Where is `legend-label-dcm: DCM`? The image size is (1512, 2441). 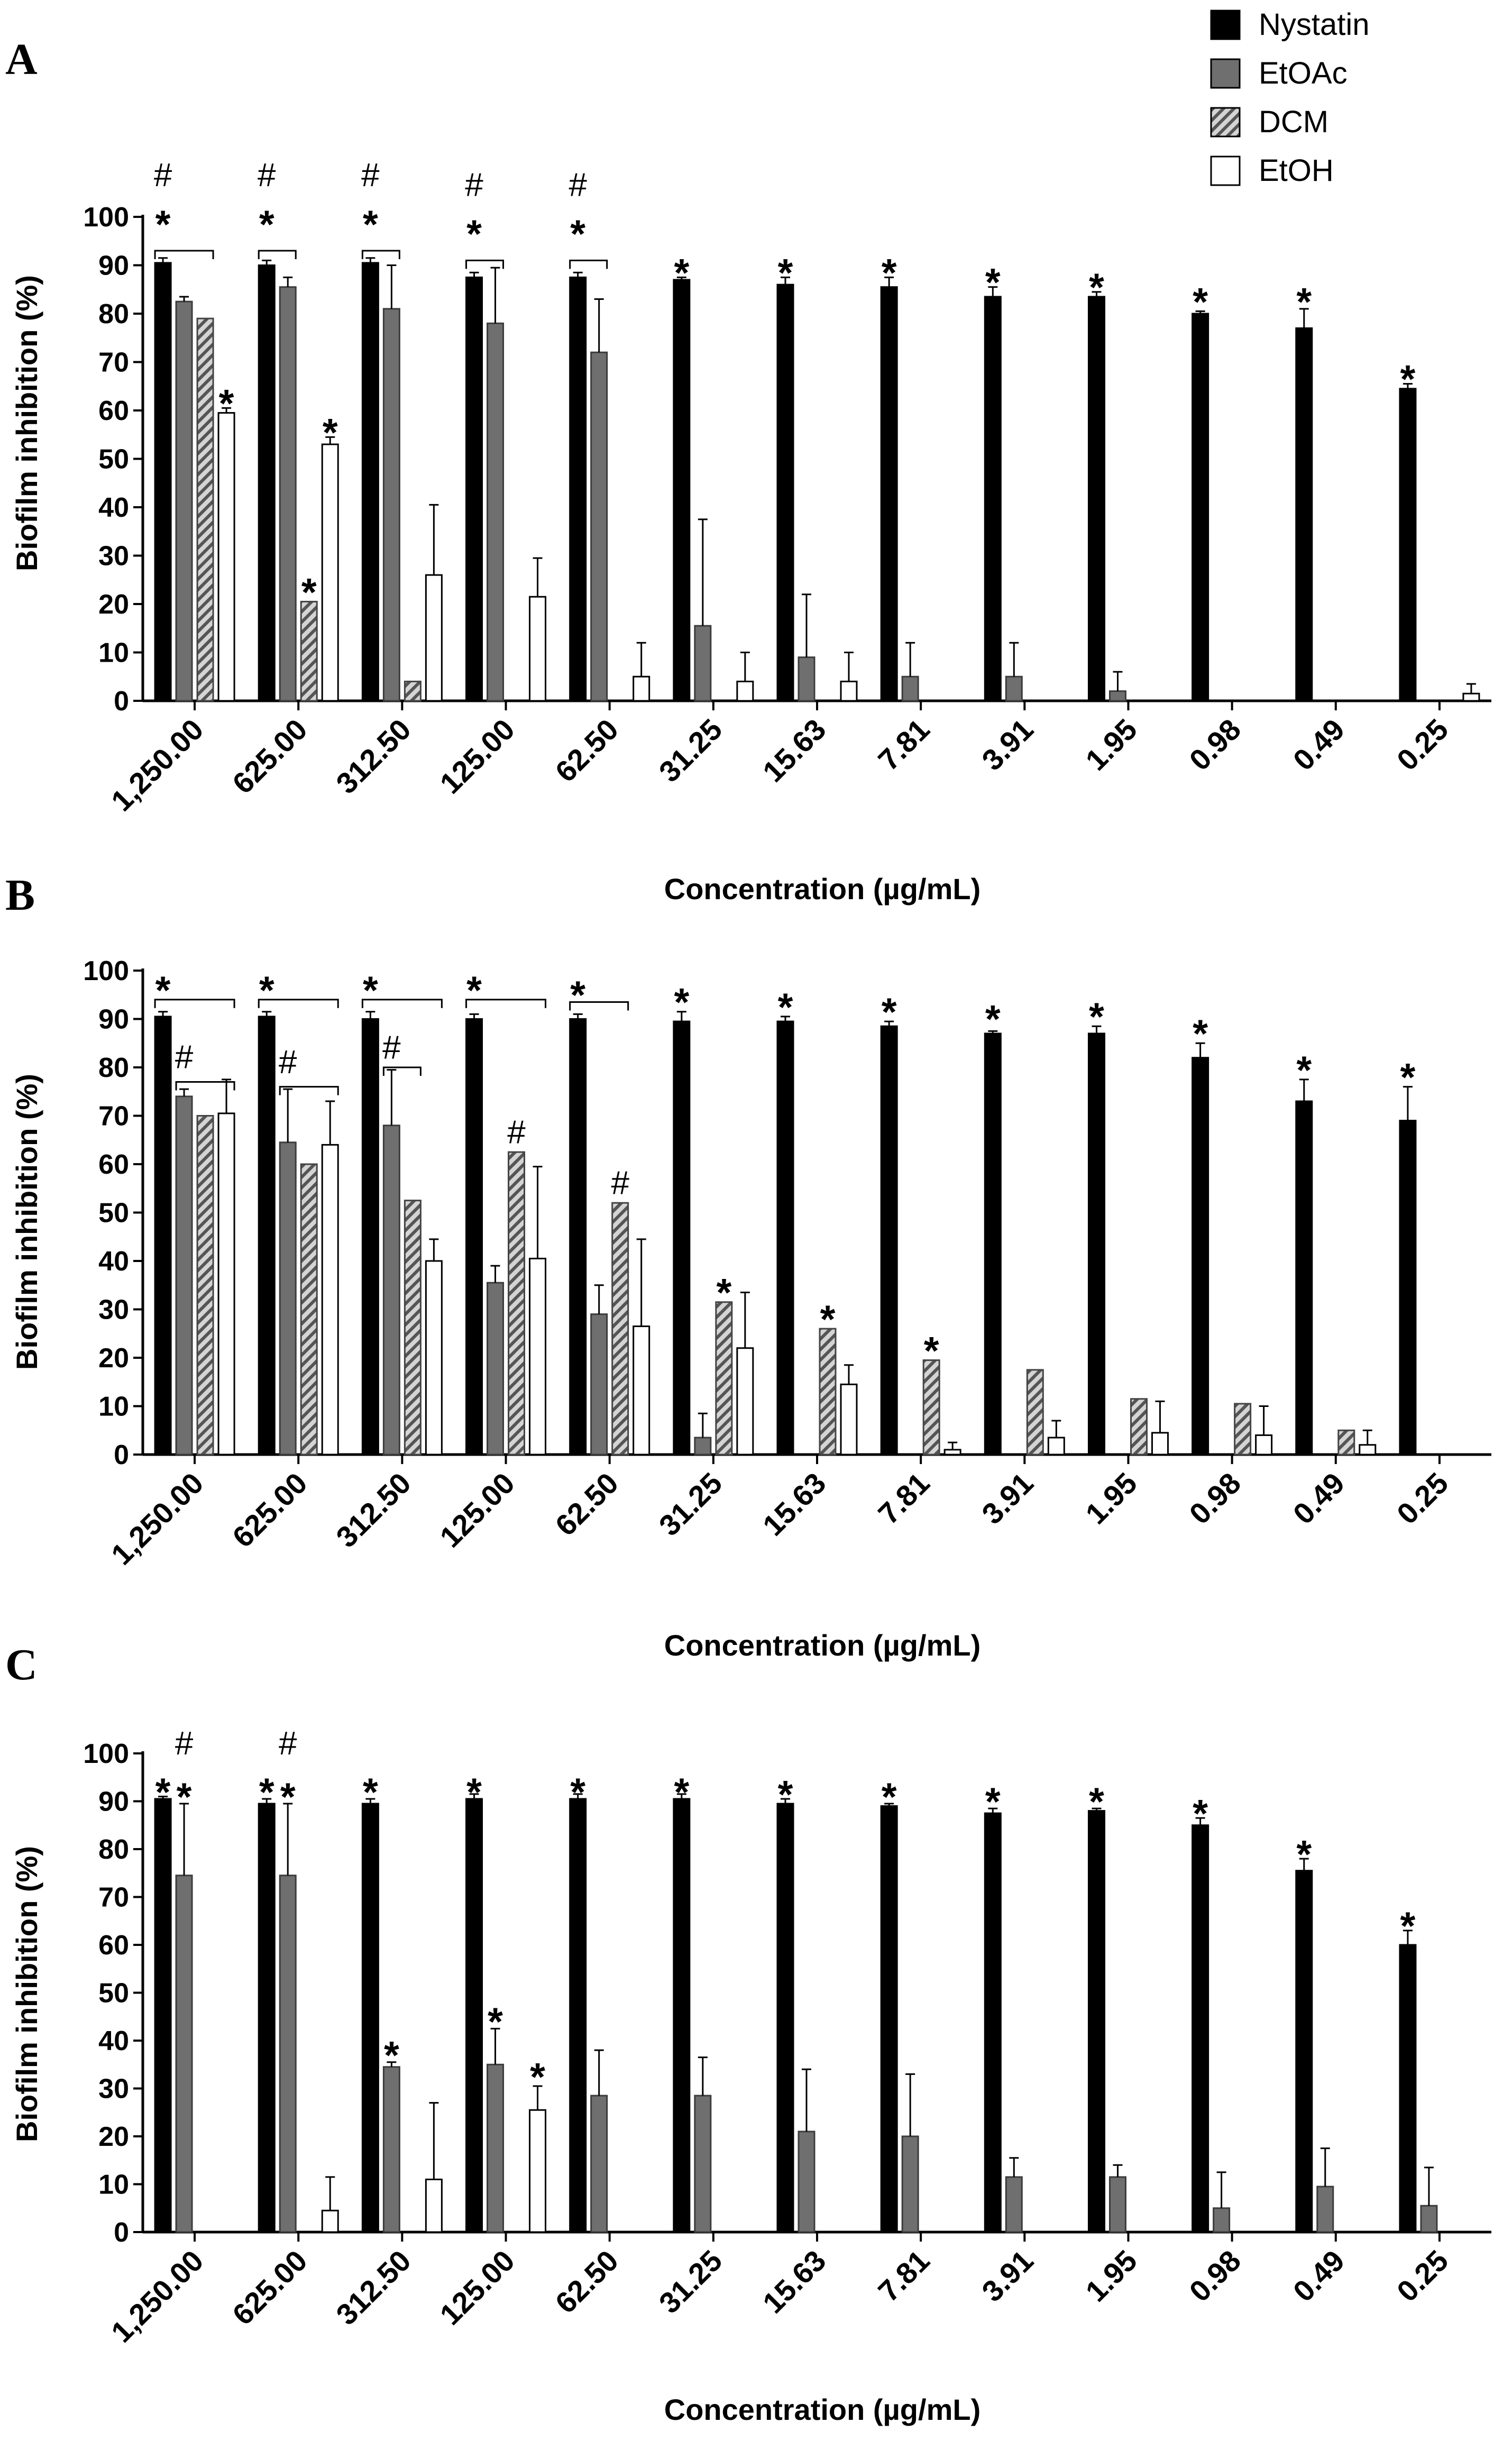
legend-label-dcm: DCM is located at coordinates (1293, 122).